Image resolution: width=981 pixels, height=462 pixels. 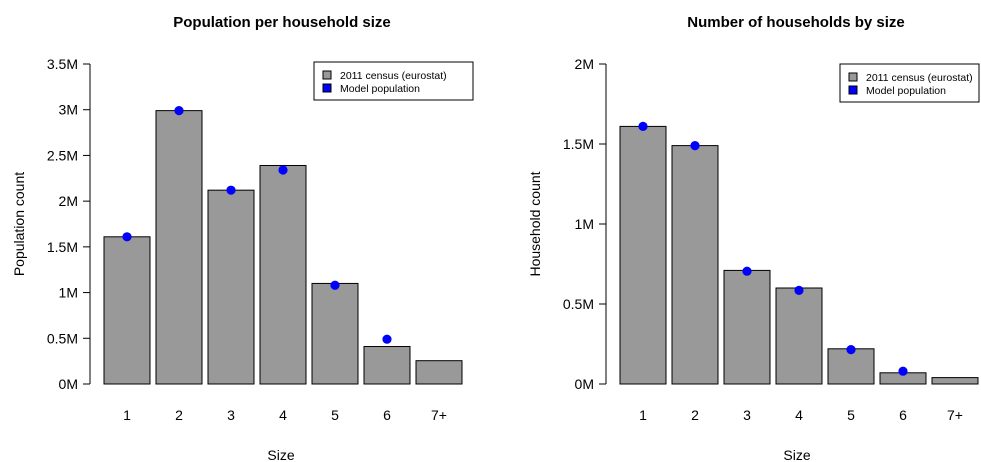 I want to click on chart-title: Population per household size, so click(x=282, y=22).